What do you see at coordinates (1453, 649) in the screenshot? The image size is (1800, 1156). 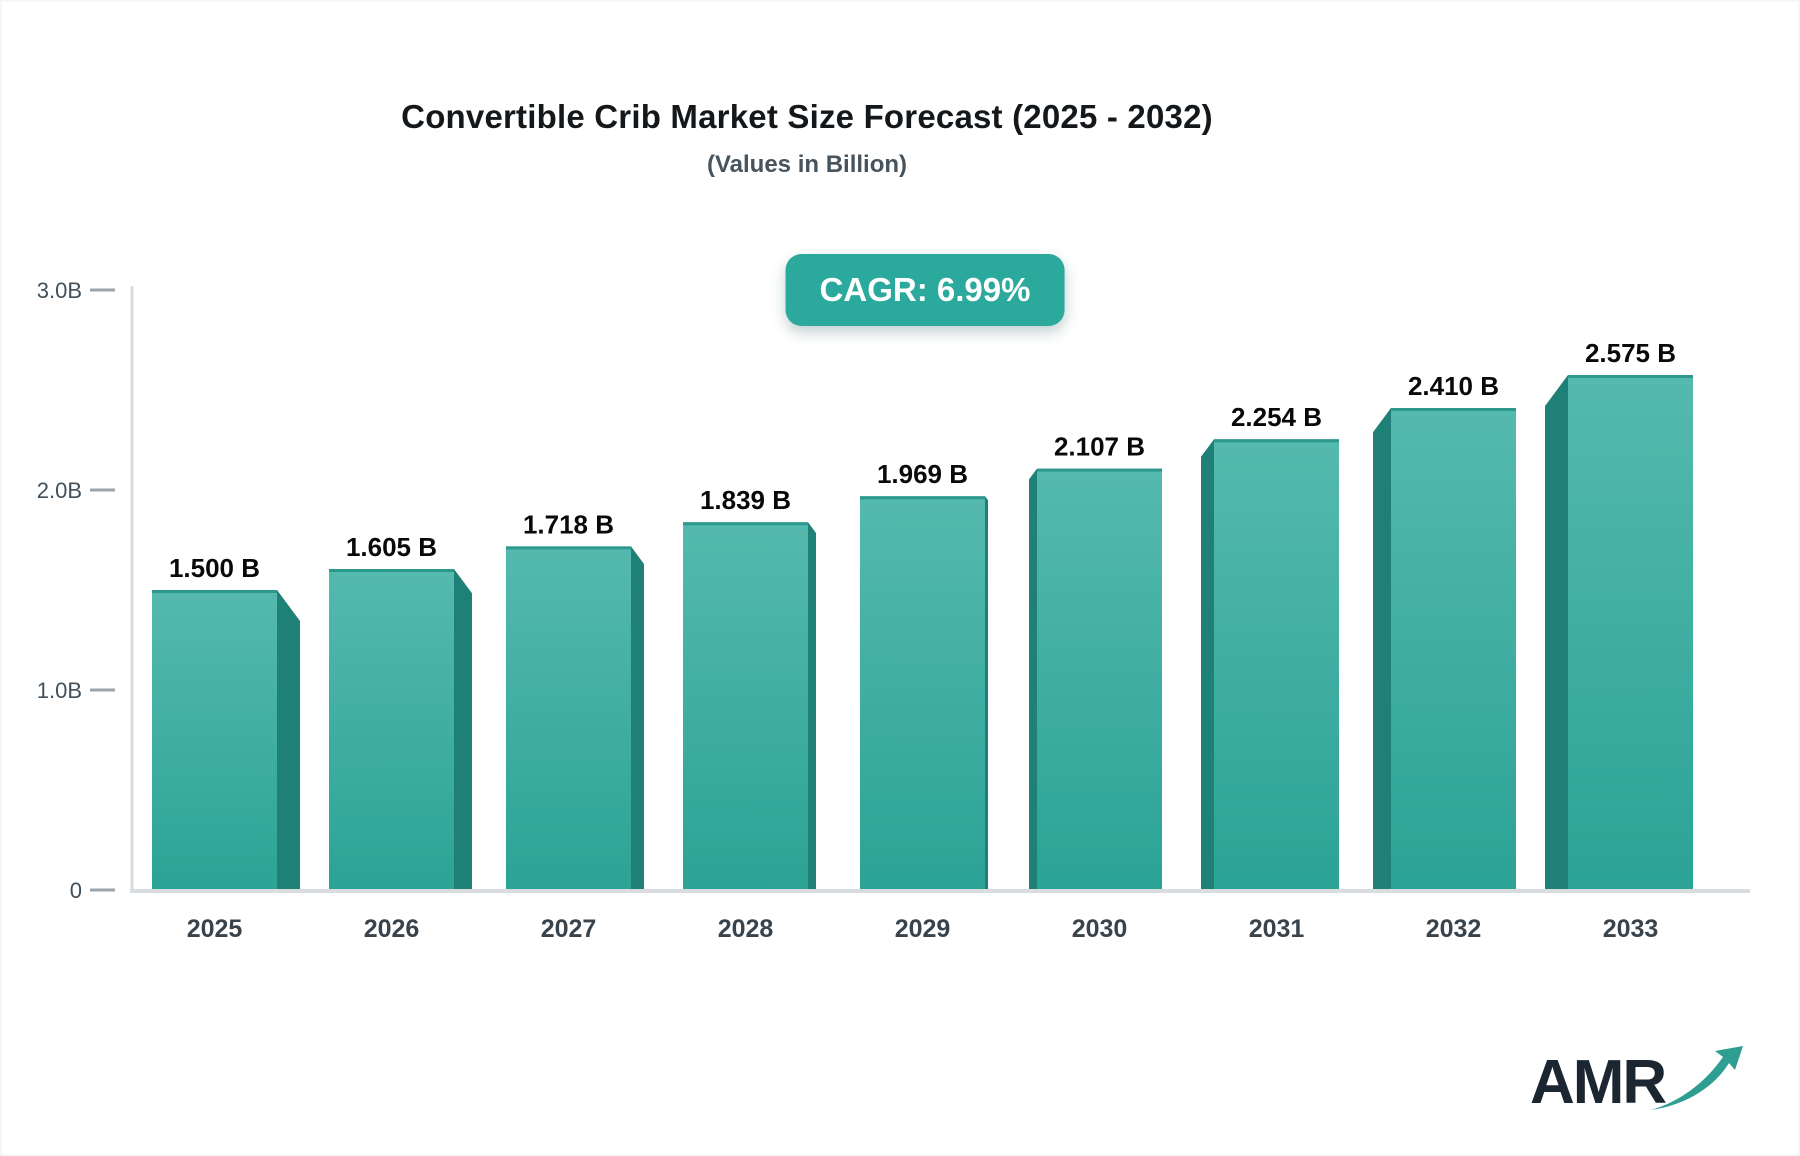 I see `bar-2032` at bounding box center [1453, 649].